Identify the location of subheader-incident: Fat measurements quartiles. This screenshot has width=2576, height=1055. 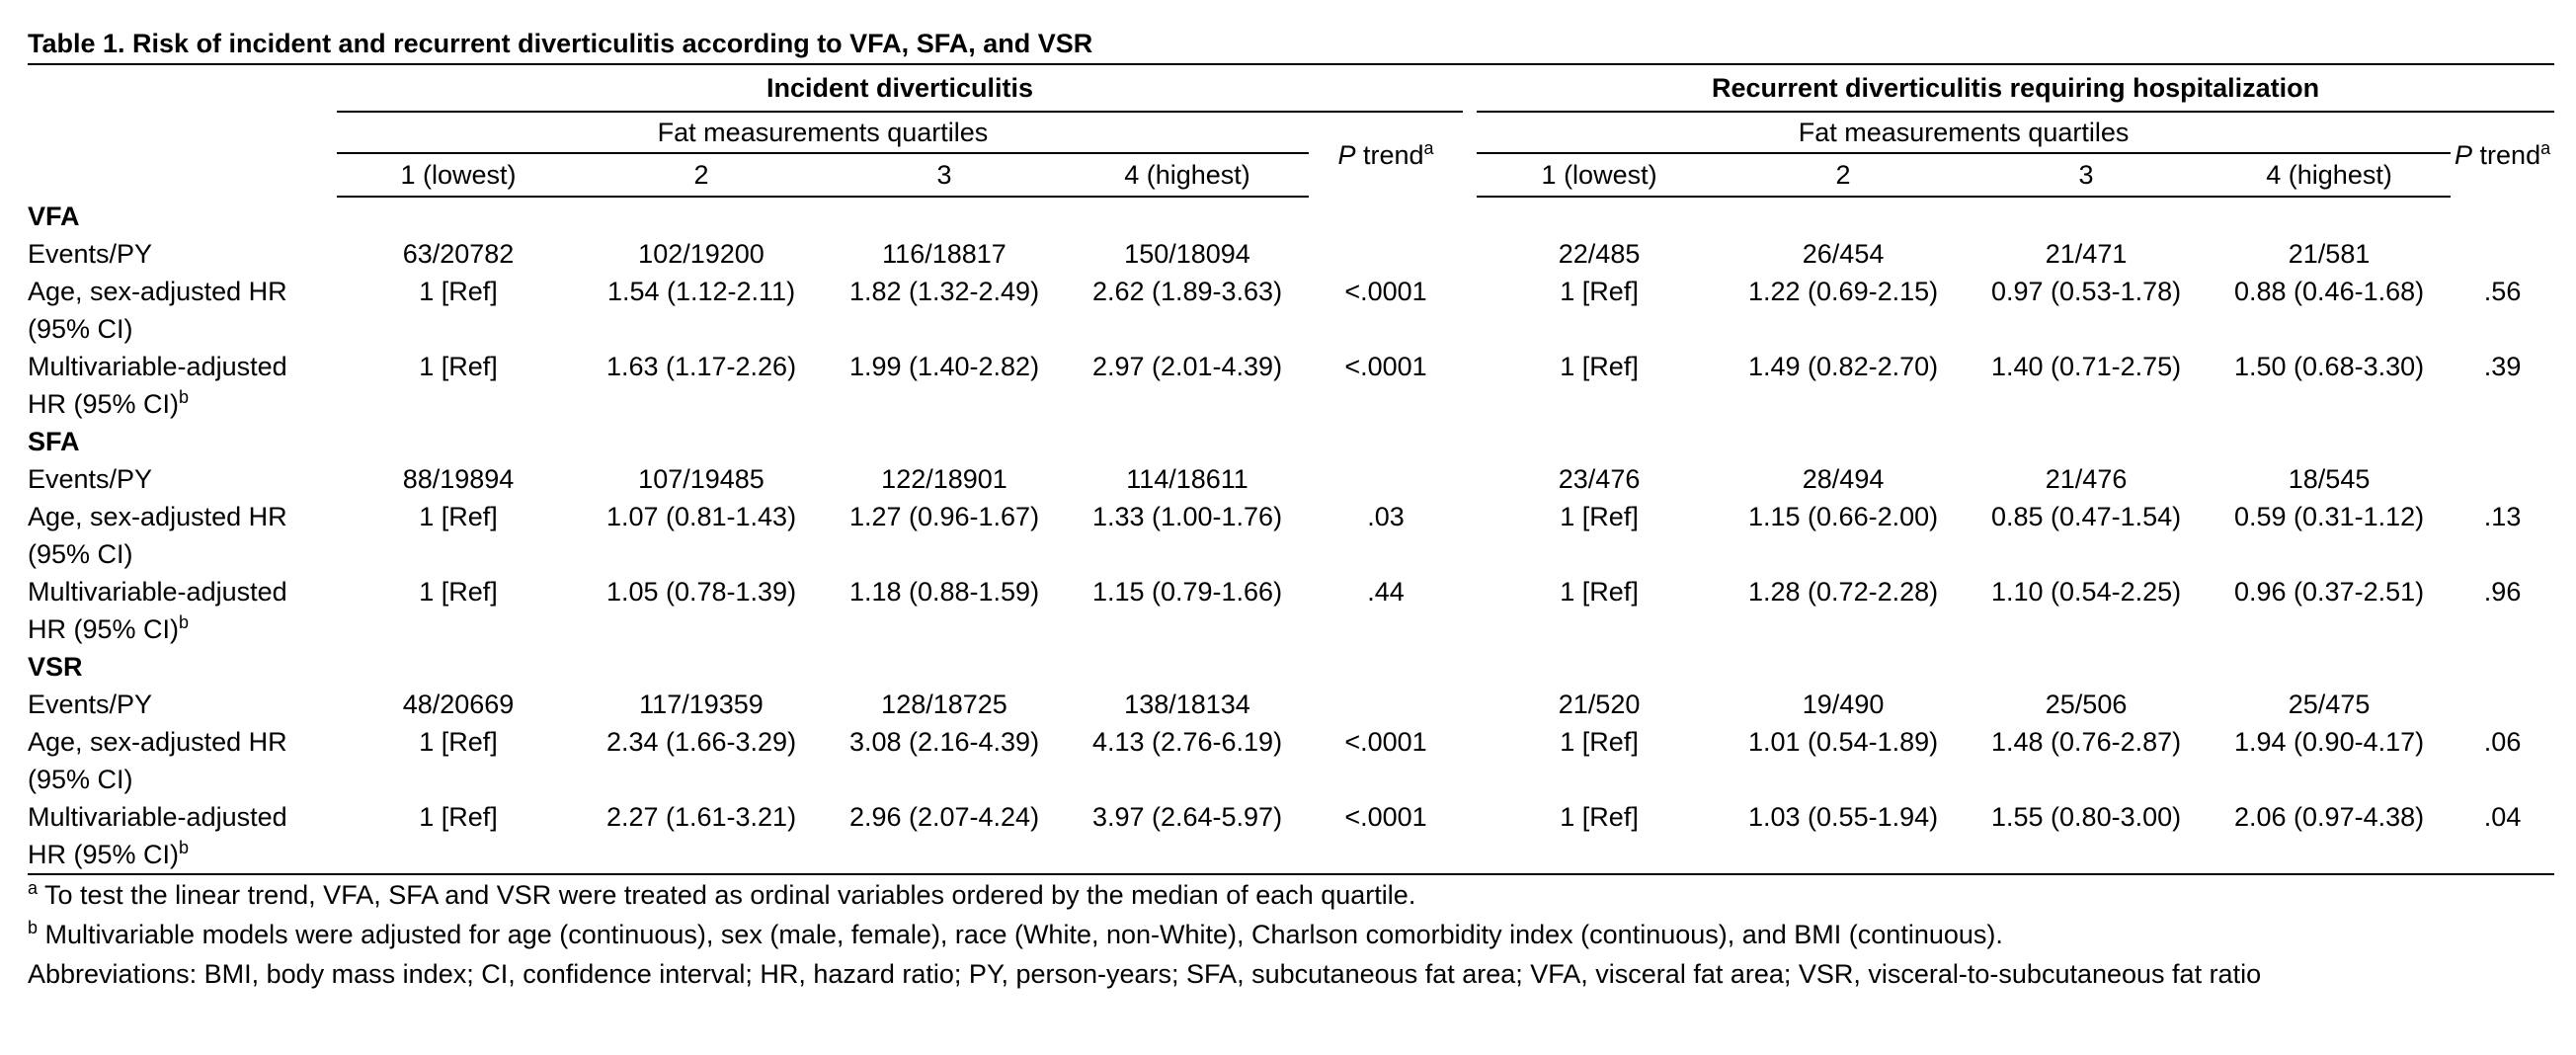
(823, 133).